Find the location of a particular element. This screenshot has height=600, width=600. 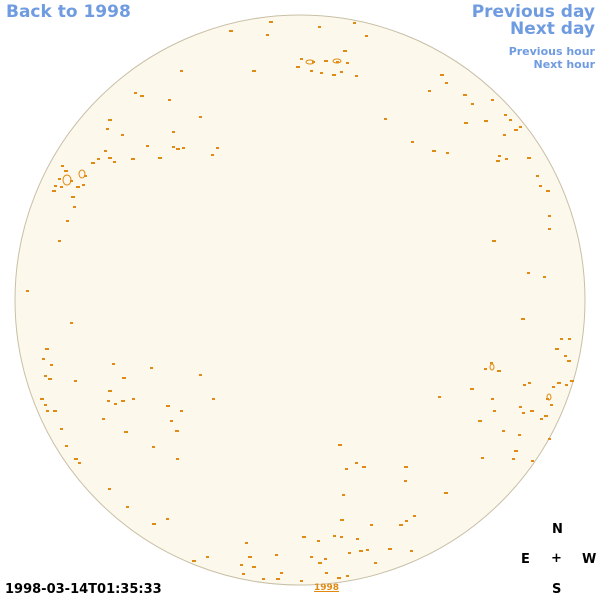

next-day-link: Next day is located at coordinates (552, 29).